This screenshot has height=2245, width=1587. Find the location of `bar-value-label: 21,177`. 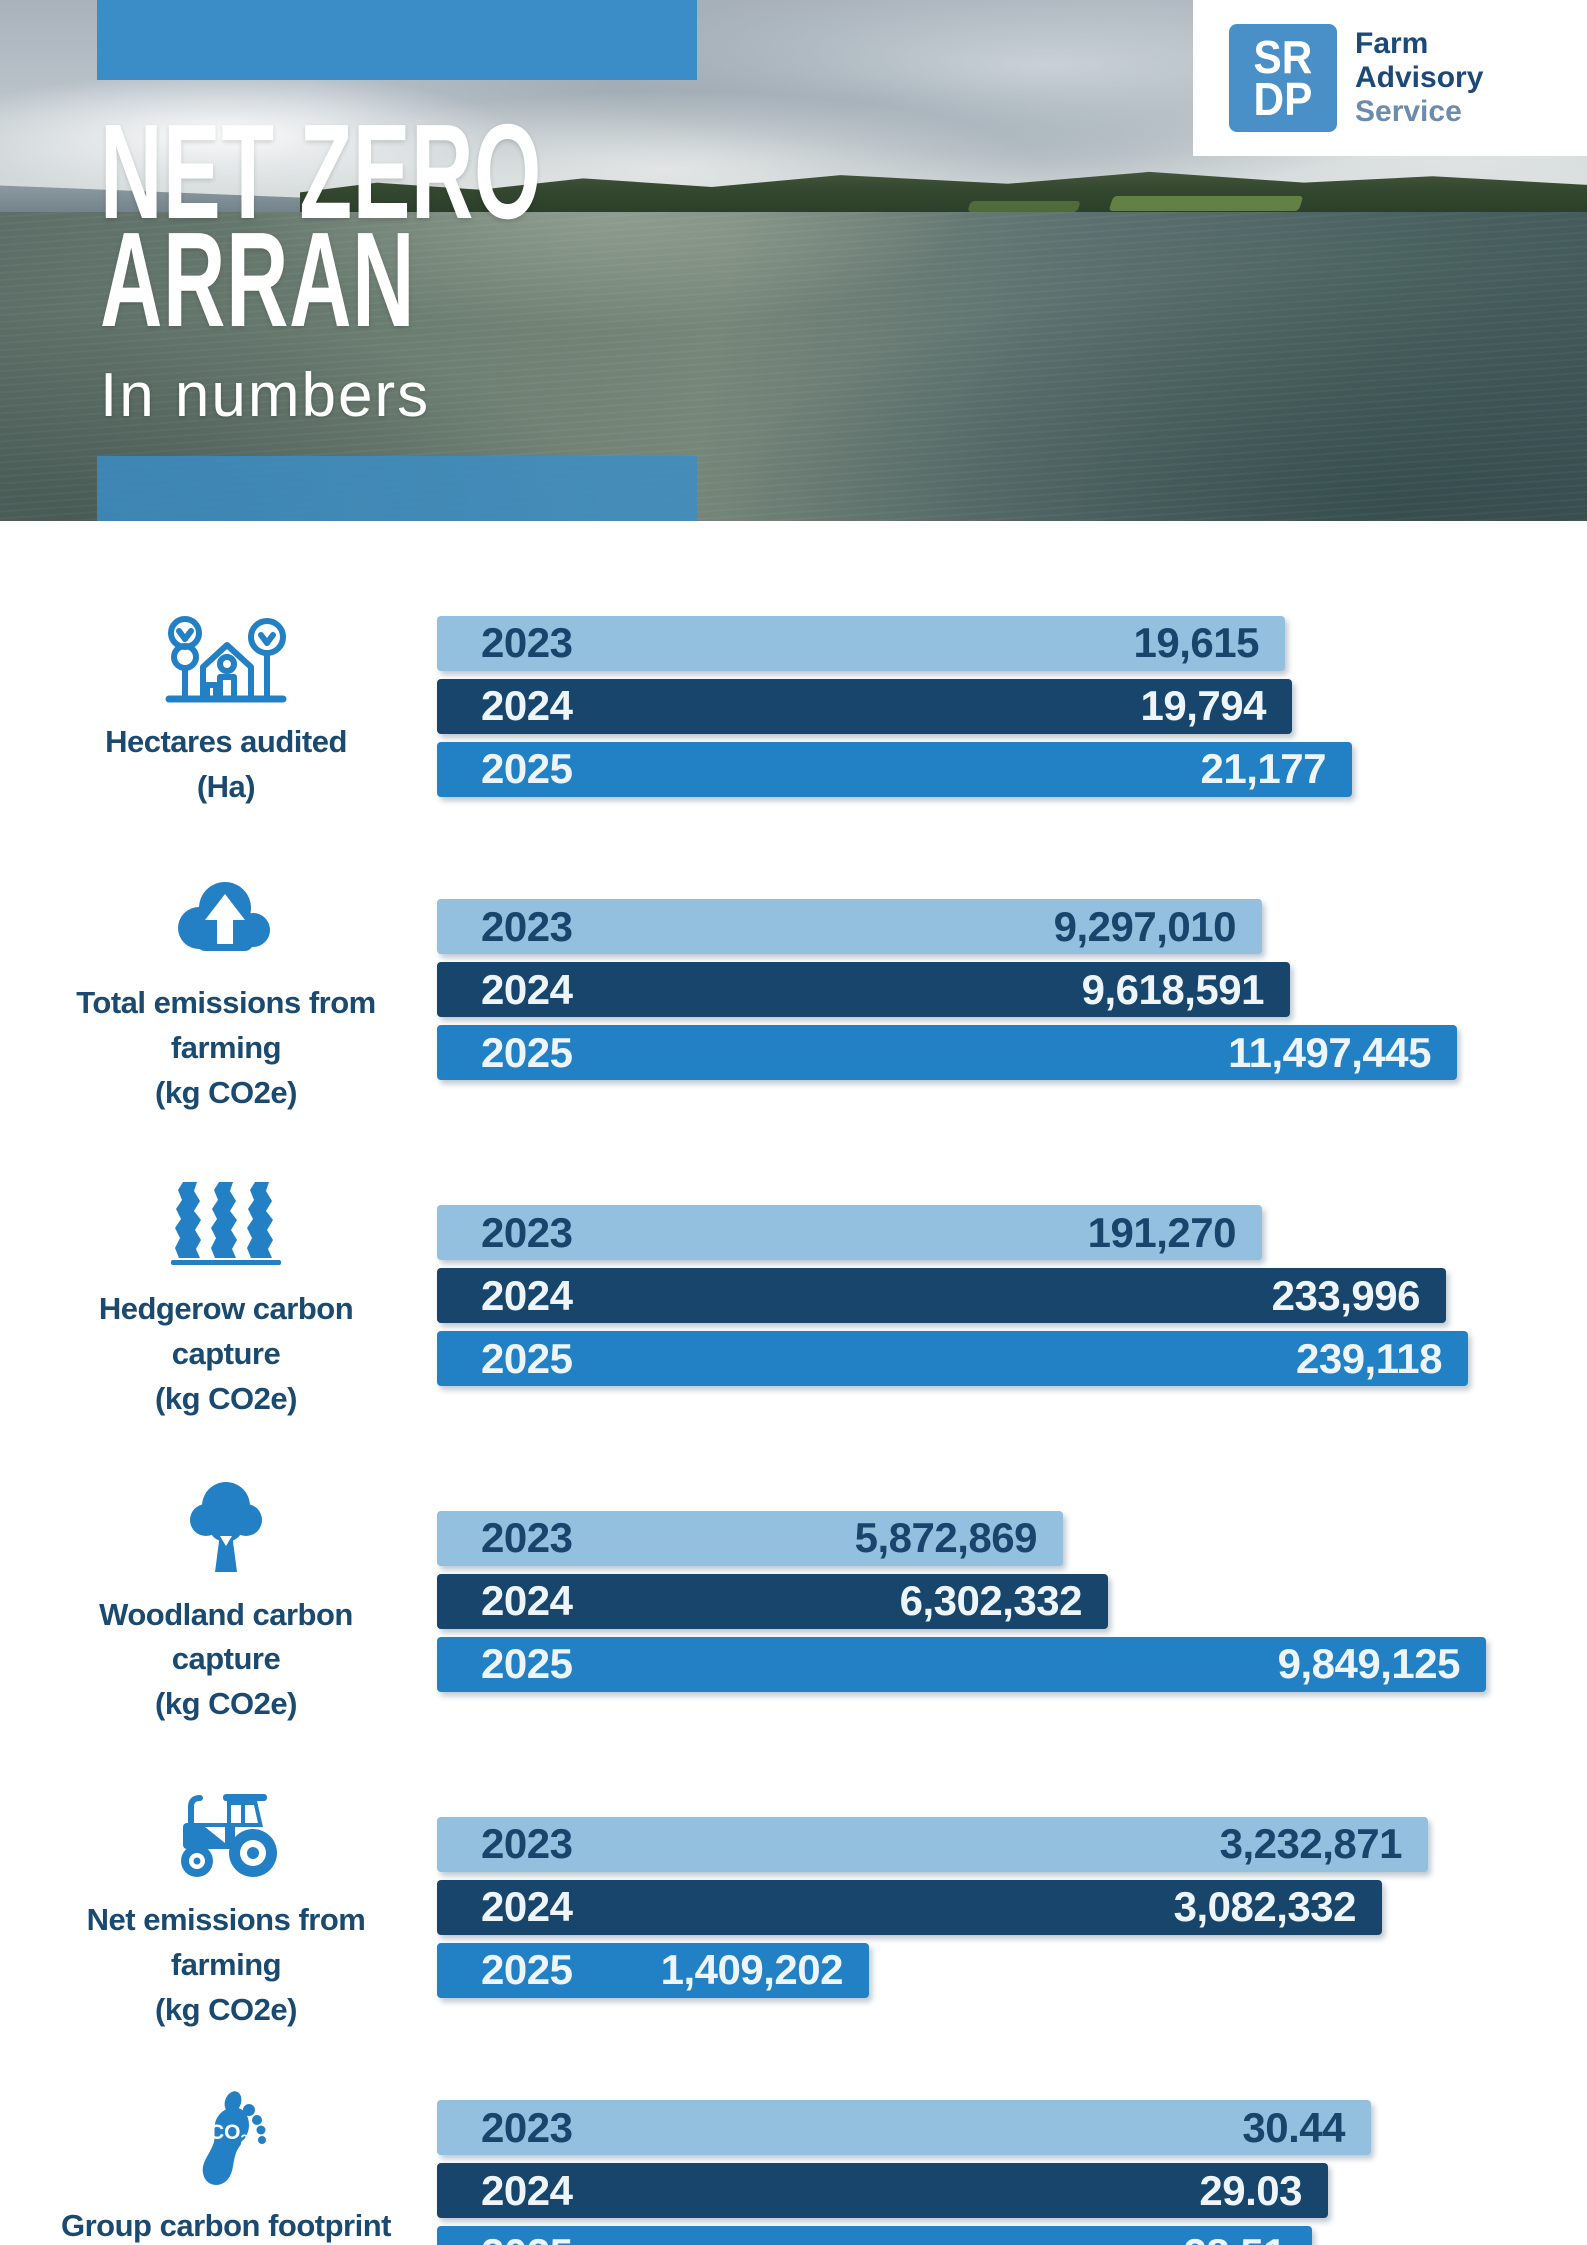

bar-value-label: 21,177 is located at coordinates (1263, 769).